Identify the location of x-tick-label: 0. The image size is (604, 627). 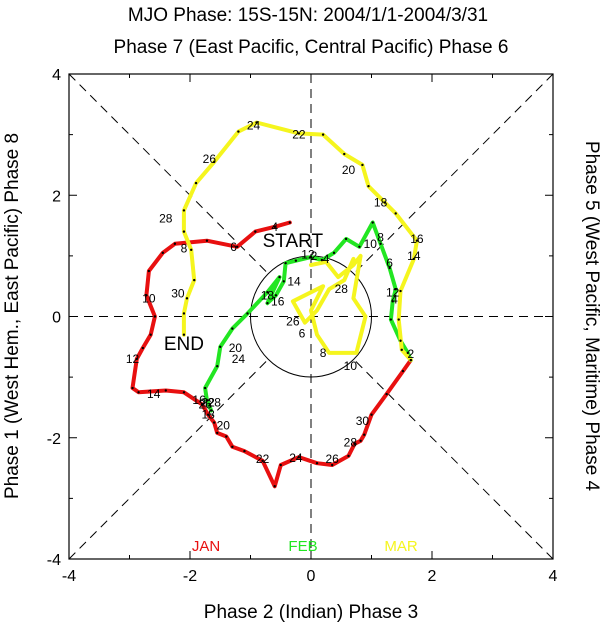
(311, 576).